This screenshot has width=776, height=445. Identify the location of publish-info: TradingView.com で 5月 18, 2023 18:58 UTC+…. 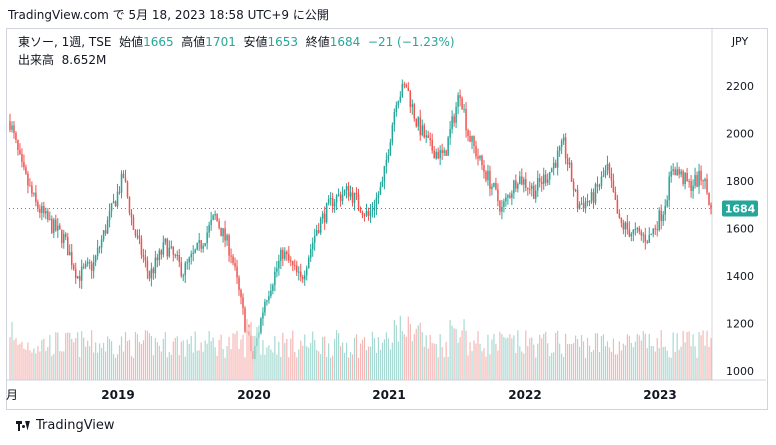
(168, 15).